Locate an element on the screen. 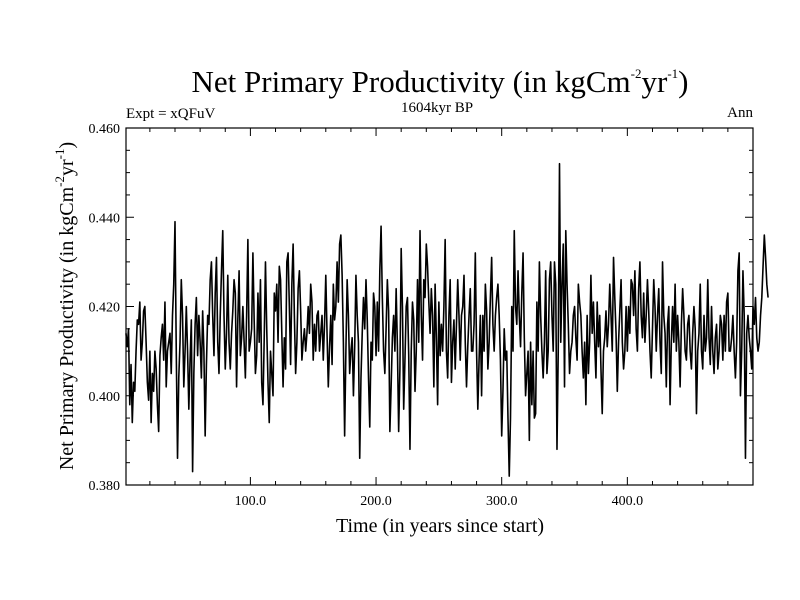 This screenshot has height=600, width=800. chart-title-exp2: -1 is located at coordinates (672, 73).